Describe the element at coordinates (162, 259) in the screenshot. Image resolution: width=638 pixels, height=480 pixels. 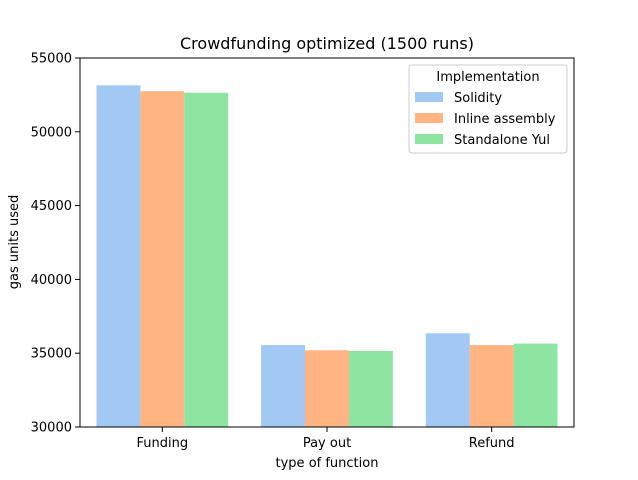
I see `bar-funding-inline-assembly` at that location.